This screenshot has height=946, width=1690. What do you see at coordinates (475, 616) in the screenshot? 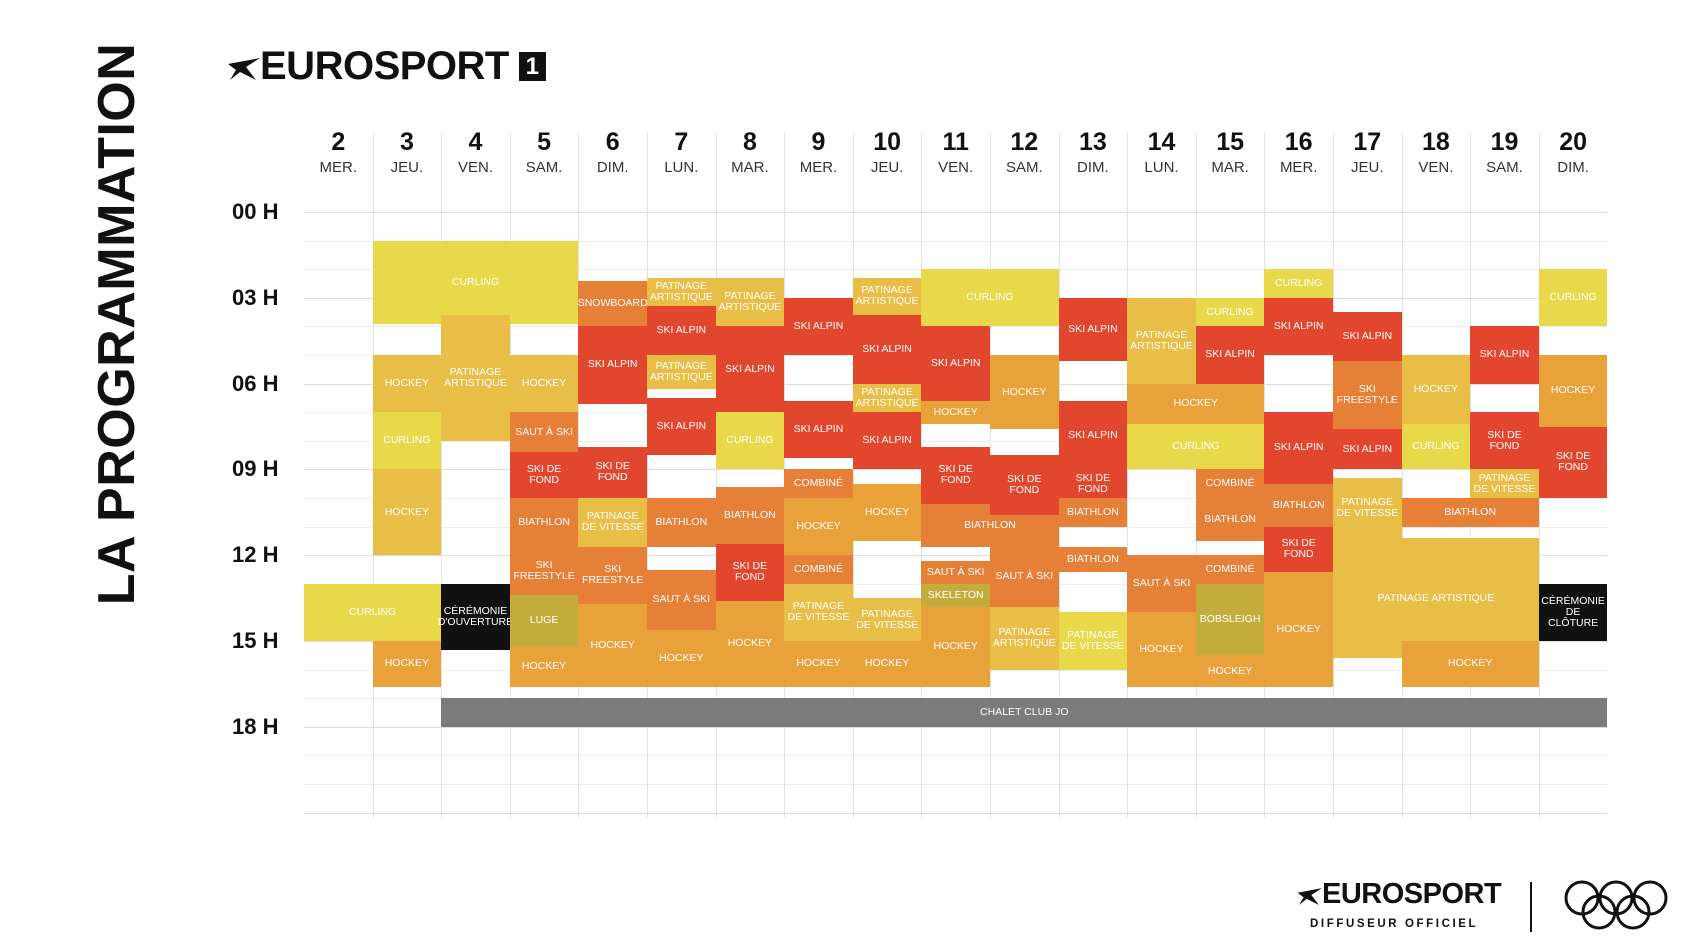
I see `event-block: CÉRÉMONIE D'OUVERTURE` at bounding box center [475, 616].